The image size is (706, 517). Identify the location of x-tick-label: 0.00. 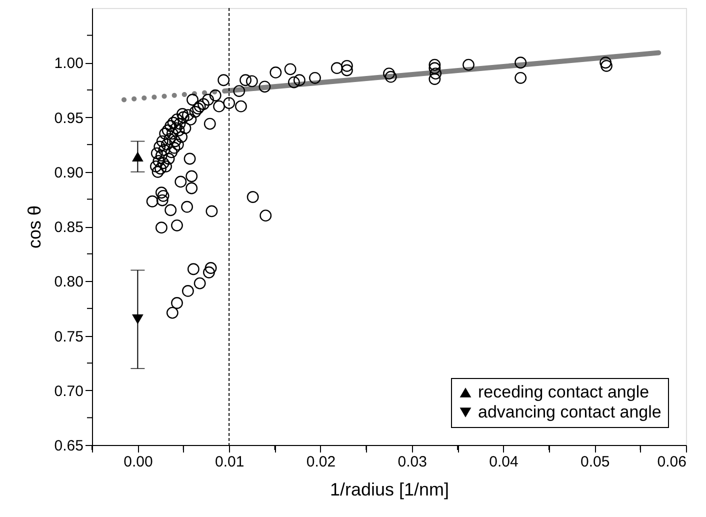
(138, 462).